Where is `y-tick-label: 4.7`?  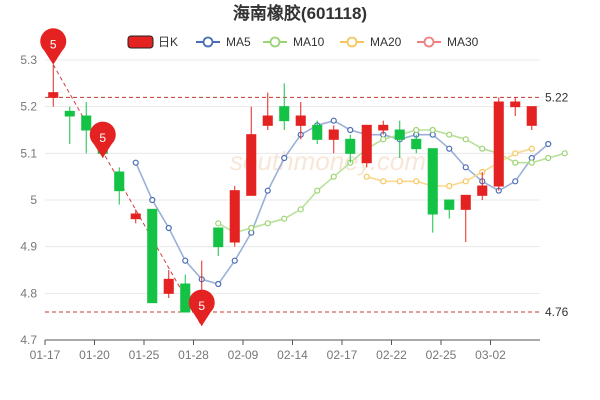
y-tick-label: 4.7 is located at coordinates (28, 340).